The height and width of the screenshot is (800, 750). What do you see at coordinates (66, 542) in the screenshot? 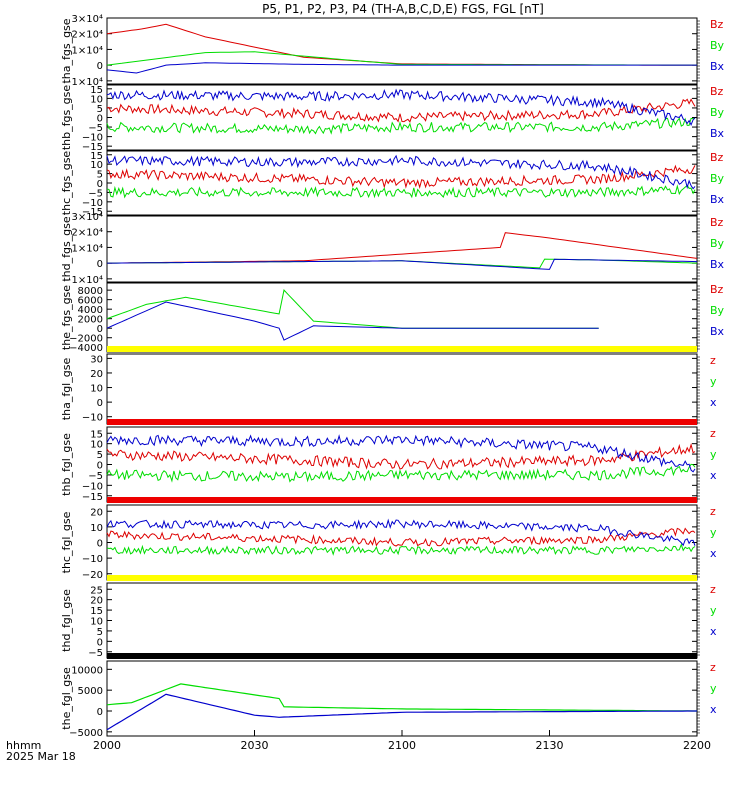
I see `panel-ylabel: thc_fgl_gse` at bounding box center [66, 542].